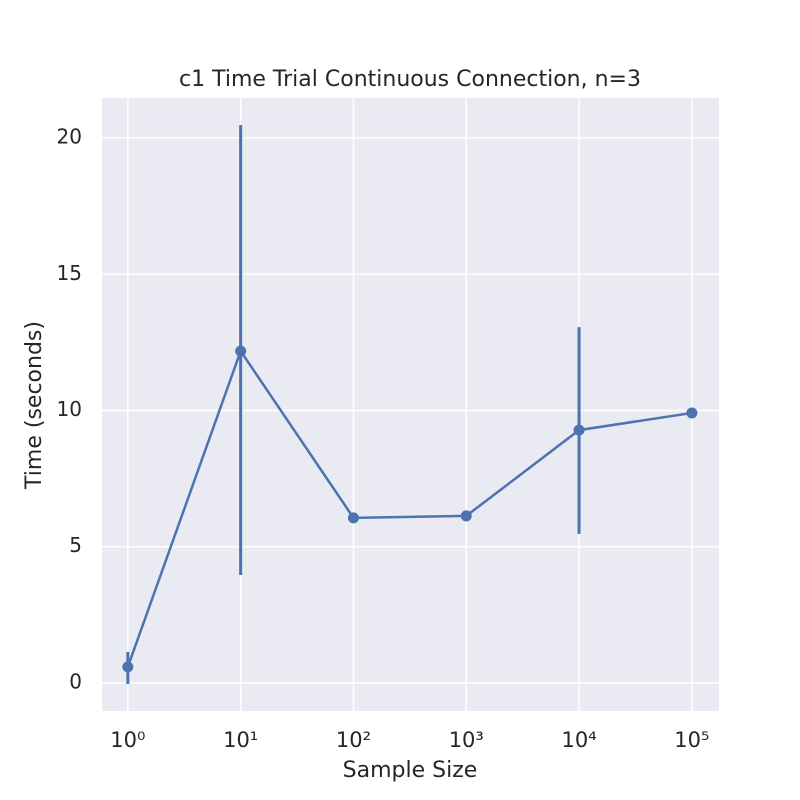 This screenshot has height=800, width=800. I want to click on x-tick-label: 10³, so click(466, 740).